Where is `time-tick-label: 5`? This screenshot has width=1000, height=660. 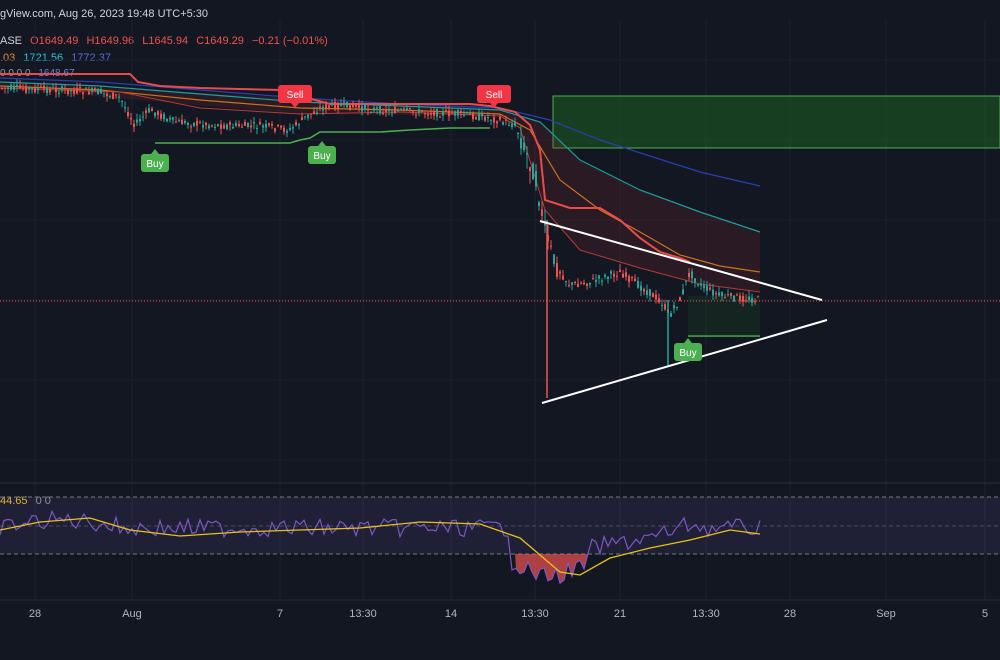
time-tick-label: 5 is located at coordinates (985, 614).